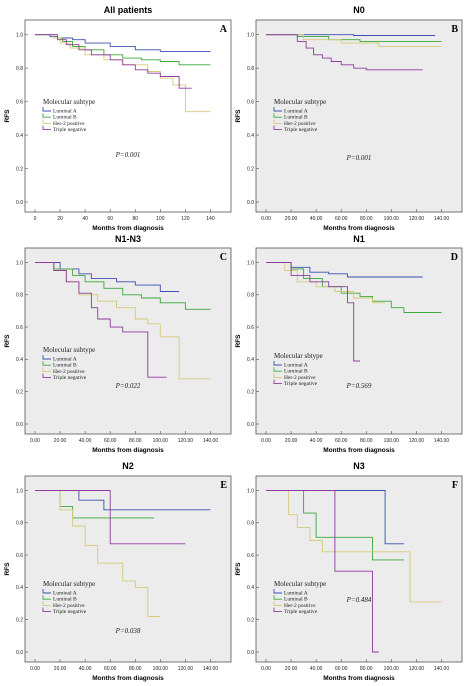  Describe the element at coordinates (185, 219) in the screenshot. I see `x-tick-label: 120` at that location.